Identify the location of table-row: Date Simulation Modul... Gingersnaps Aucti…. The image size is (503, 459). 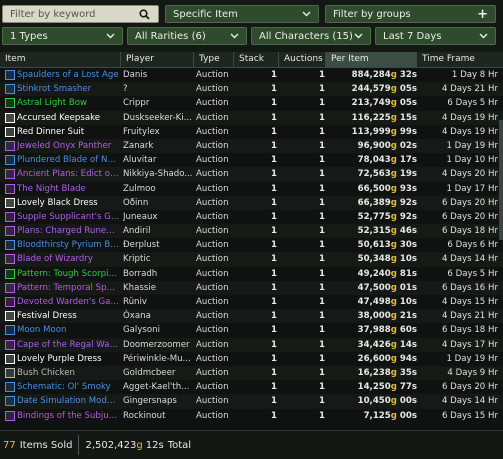
(251, 401).